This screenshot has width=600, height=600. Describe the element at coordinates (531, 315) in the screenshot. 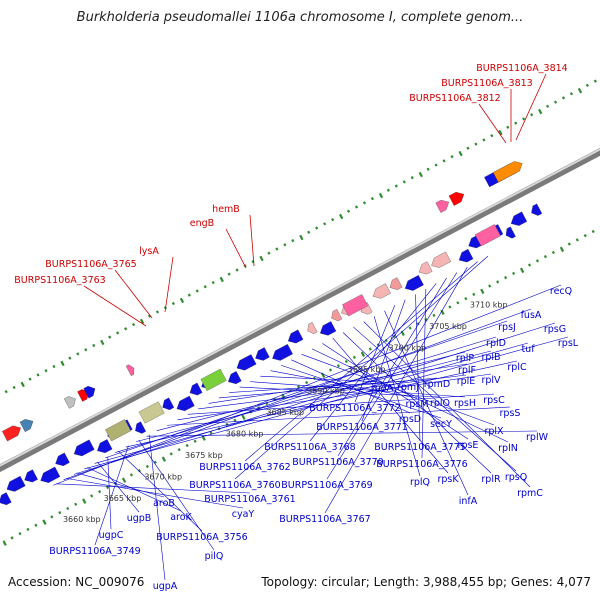

I see `reverse-gene-label: fusA` at that location.